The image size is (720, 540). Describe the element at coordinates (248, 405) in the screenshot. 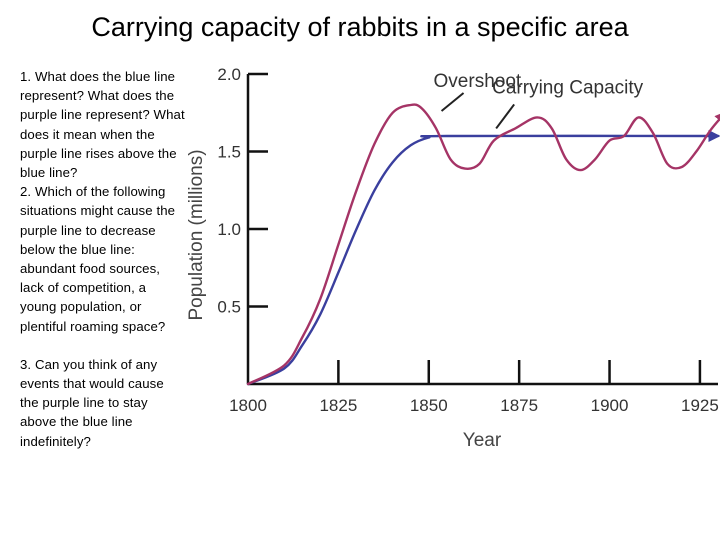

I see `x-tick-label: 1800` at that location.